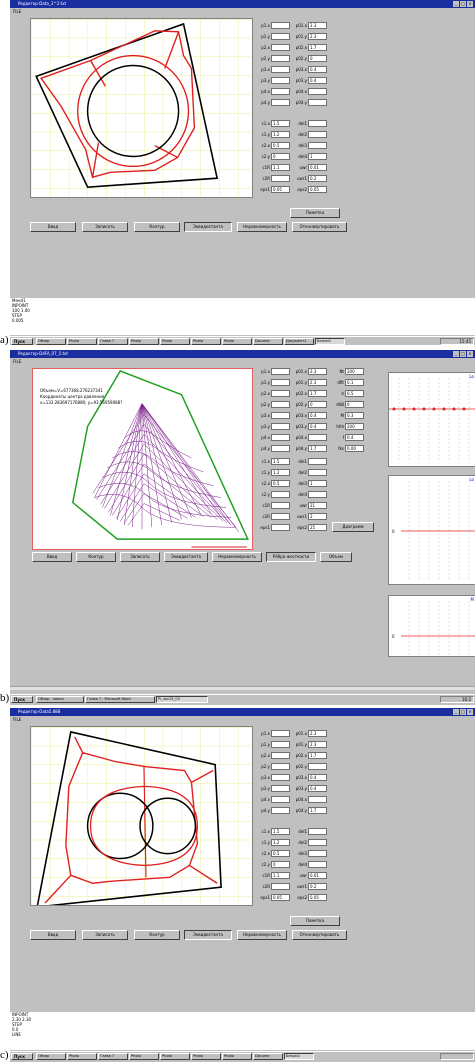  I want to click on field-input: 0, so click(354, 404).